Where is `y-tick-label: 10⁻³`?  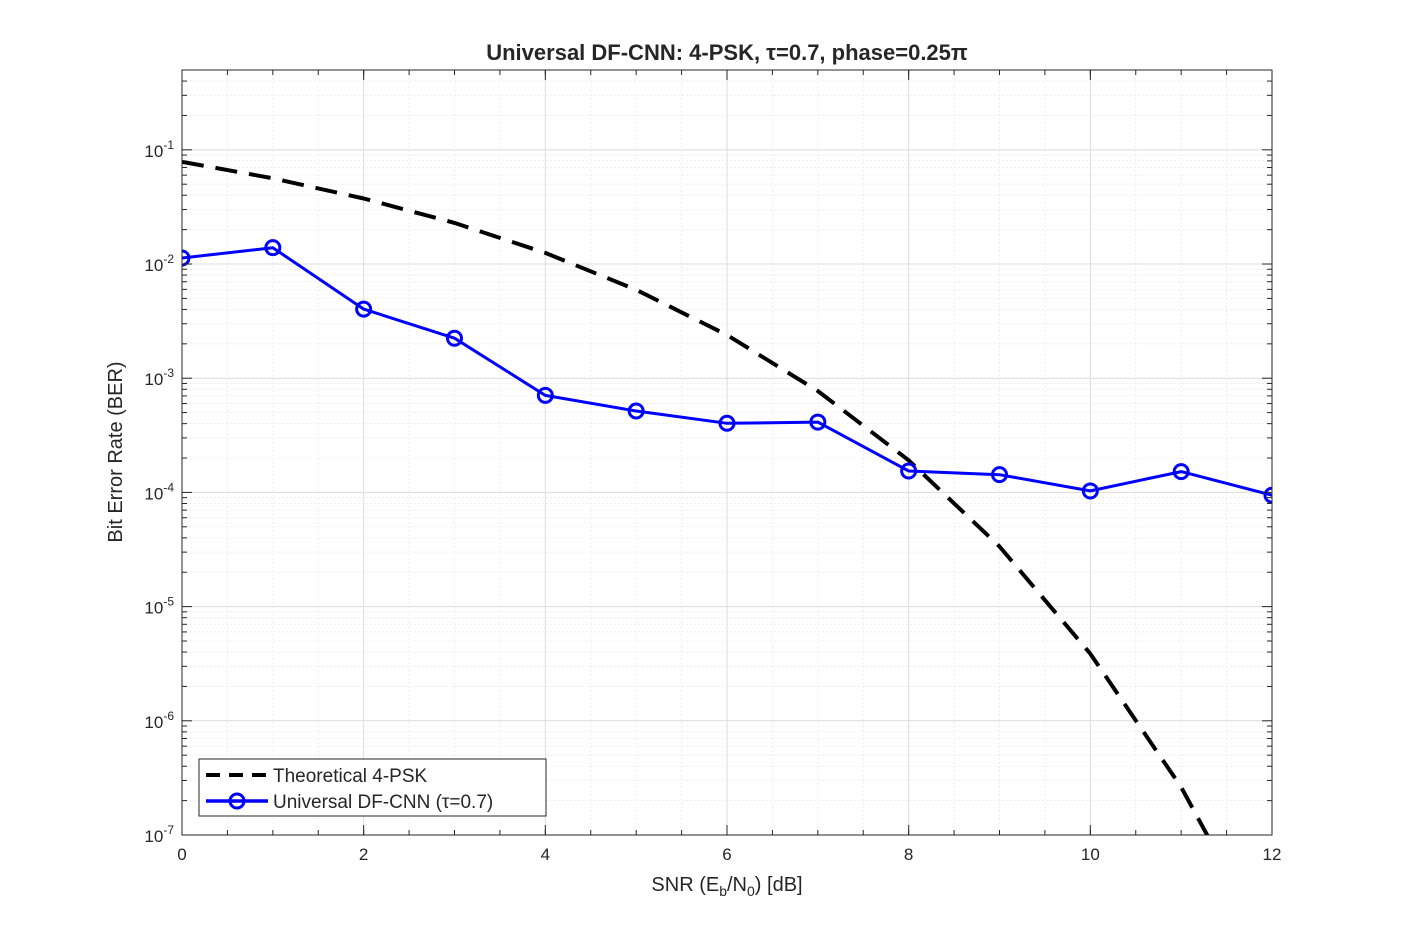 y-tick-label: 10⁻³ is located at coordinates (159, 377).